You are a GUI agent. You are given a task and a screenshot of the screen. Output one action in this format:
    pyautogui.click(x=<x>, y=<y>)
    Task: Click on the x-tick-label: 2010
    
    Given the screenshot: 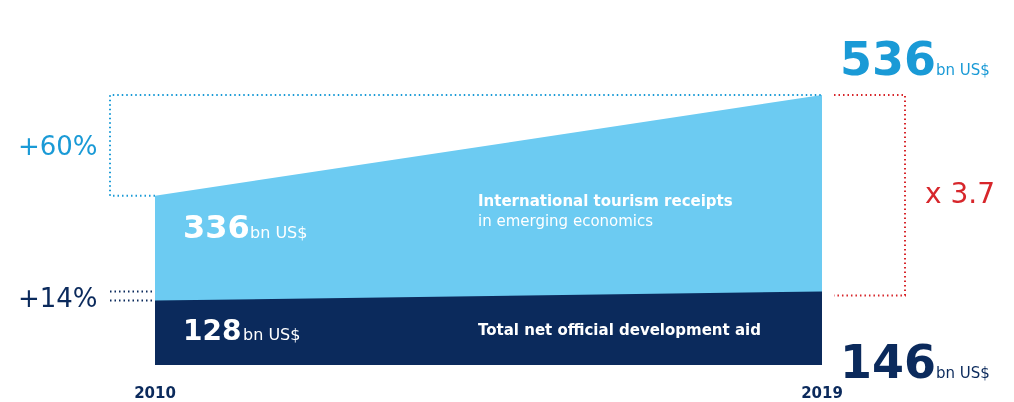 What is the action you would take?
    pyautogui.click(x=155, y=393)
    